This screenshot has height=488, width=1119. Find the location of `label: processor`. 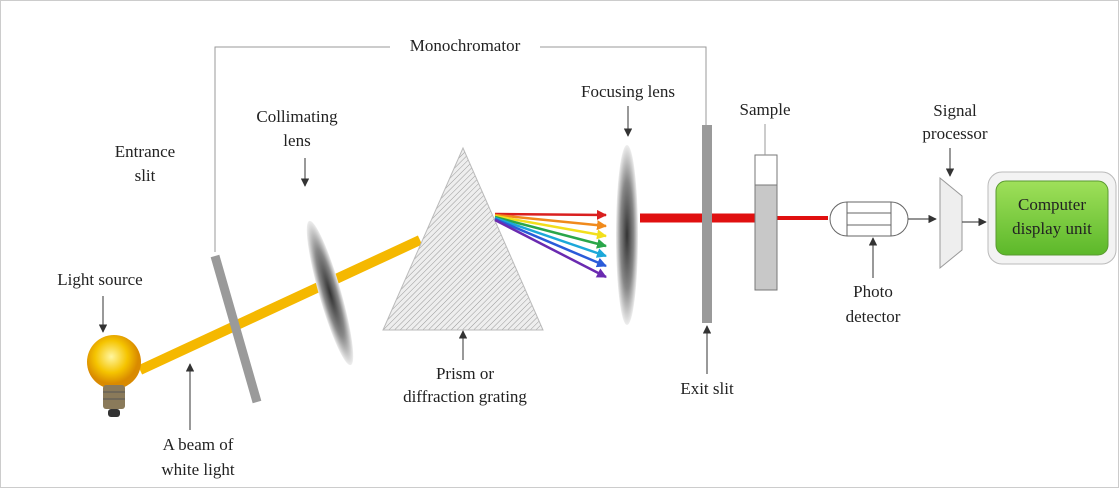

label: processor is located at coordinates (954, 133).